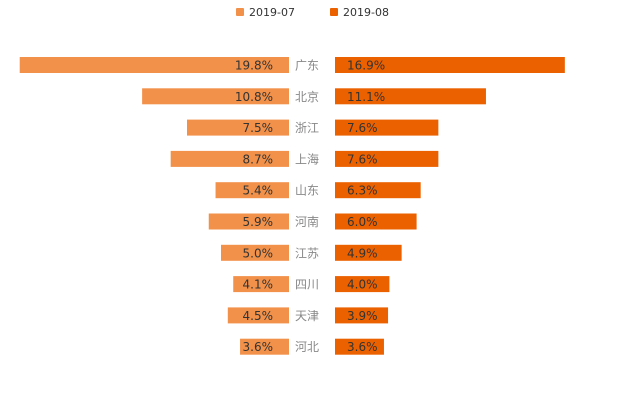  I want to click on value-label-2019-07: 4.5%, so click(258, 316).